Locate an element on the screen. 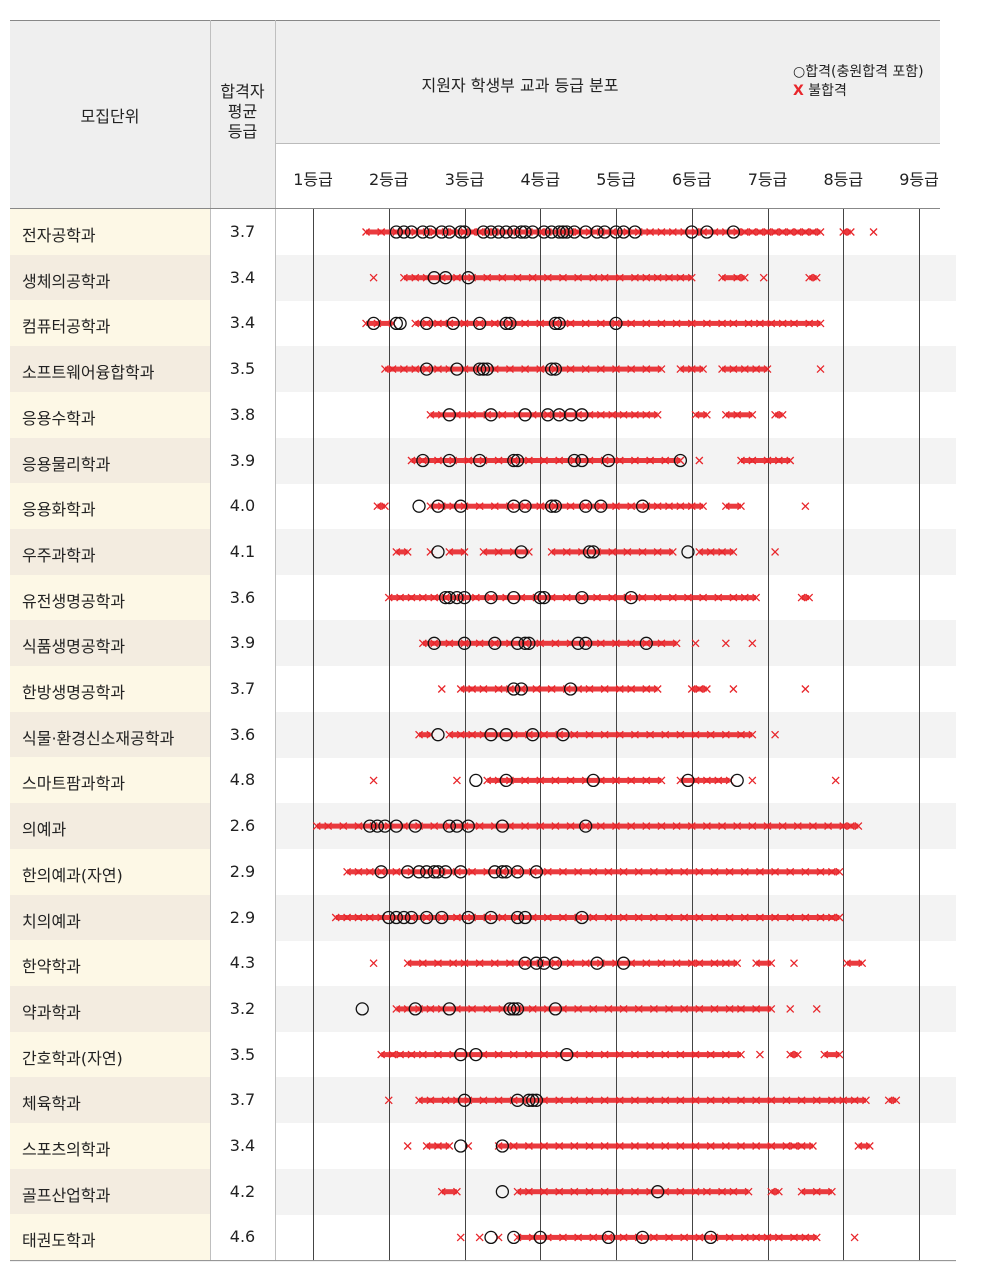  unit-name: 생체의공학과 is located at coordinates (66, 281).